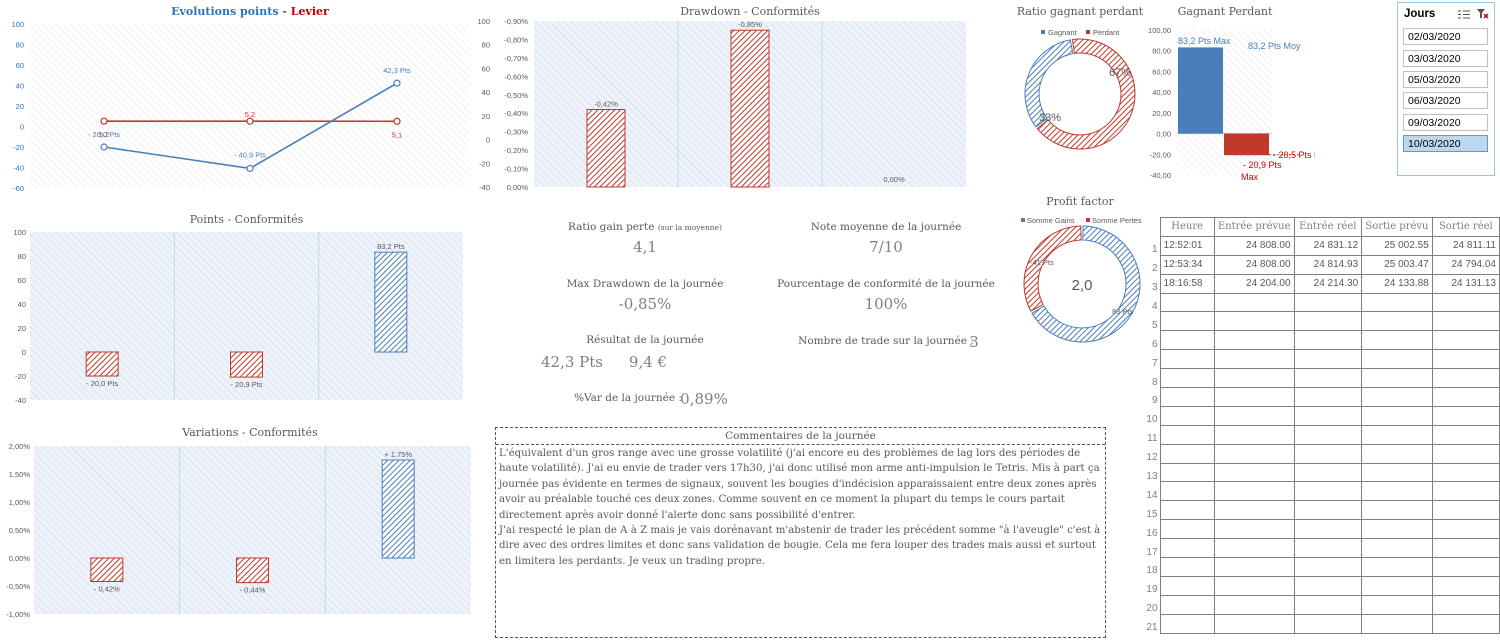 This screenshot has height=643, width=1500. What do you see at coordinates (1445, 79) in the screenshot?
I see `slicer-item-0503: 05/03/2020` at bounding box center [1445, 79].